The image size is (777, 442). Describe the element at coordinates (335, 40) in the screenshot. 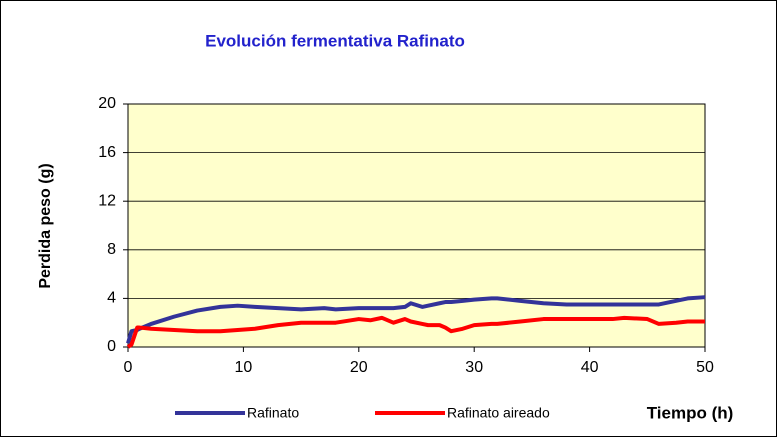

I see `chart-title: Evolución fermentativa Rafinato` at that location.